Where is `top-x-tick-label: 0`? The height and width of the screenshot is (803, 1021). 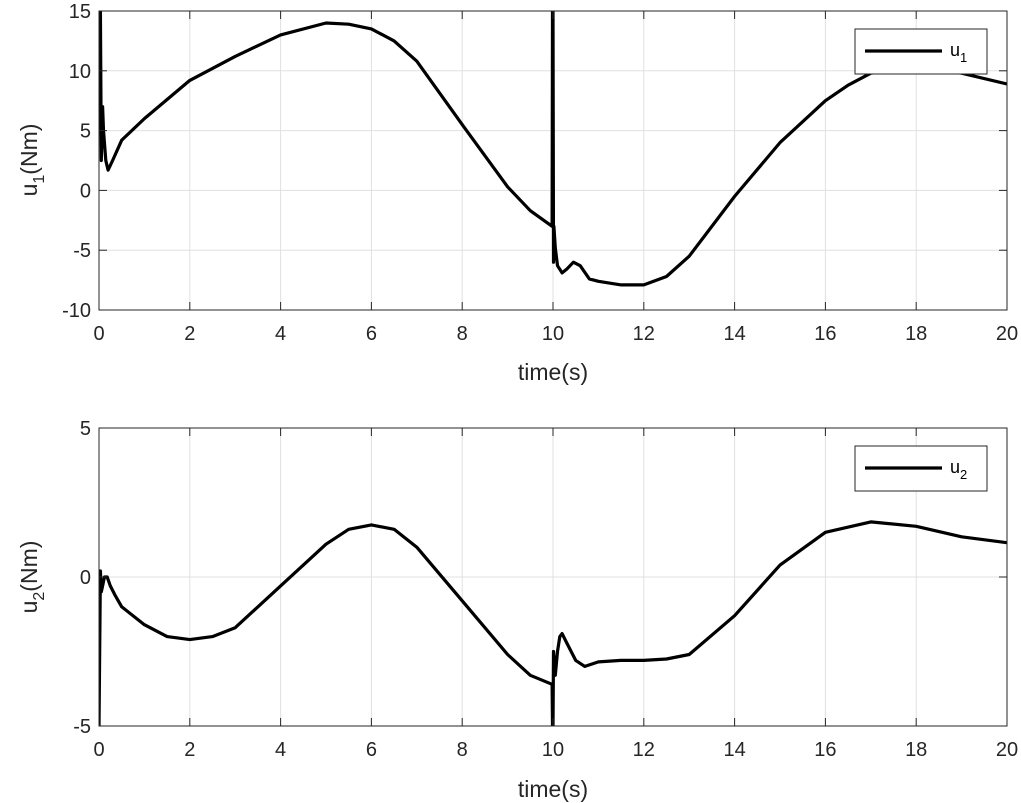 top-x-tick-label: 0 is located at coordinates (98, 334).